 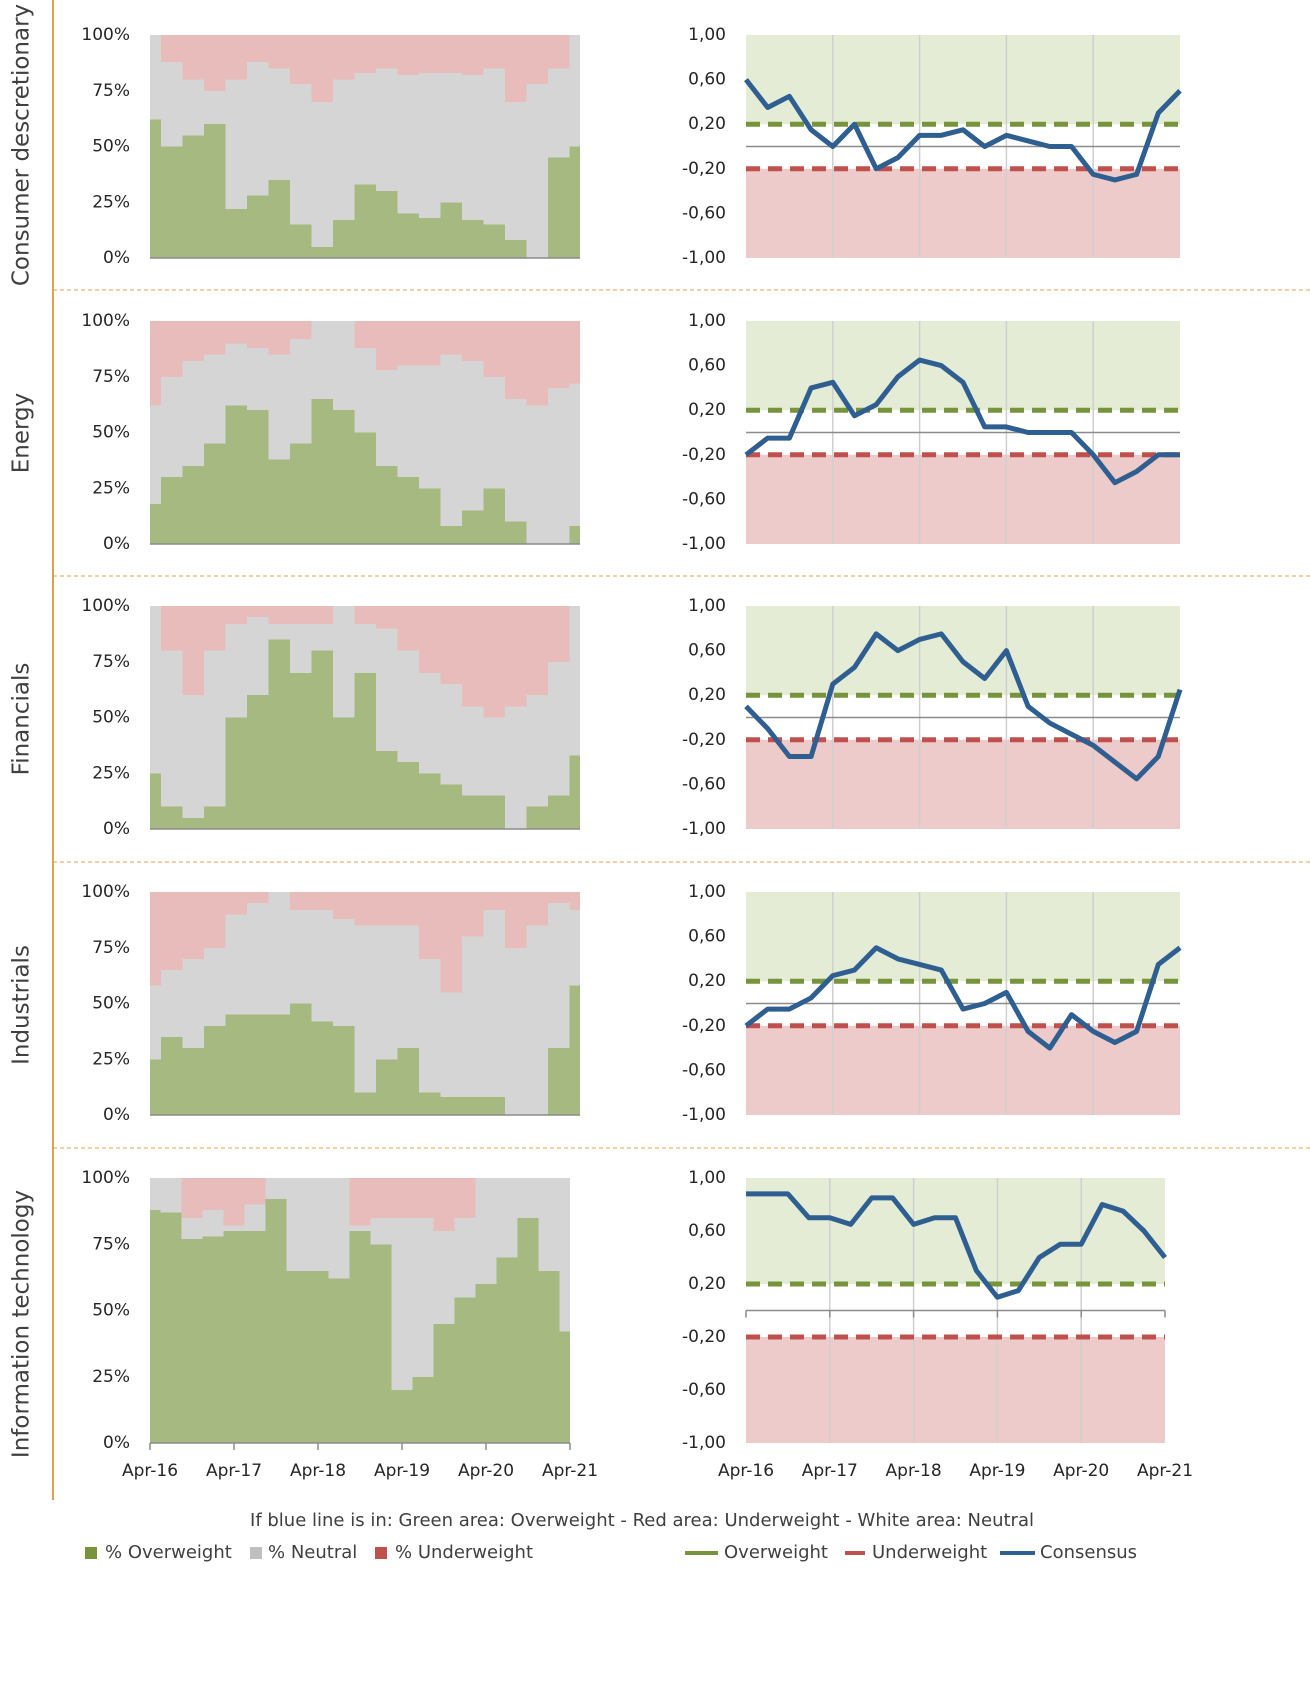 I want to click on band, so click(x=963, y=937).